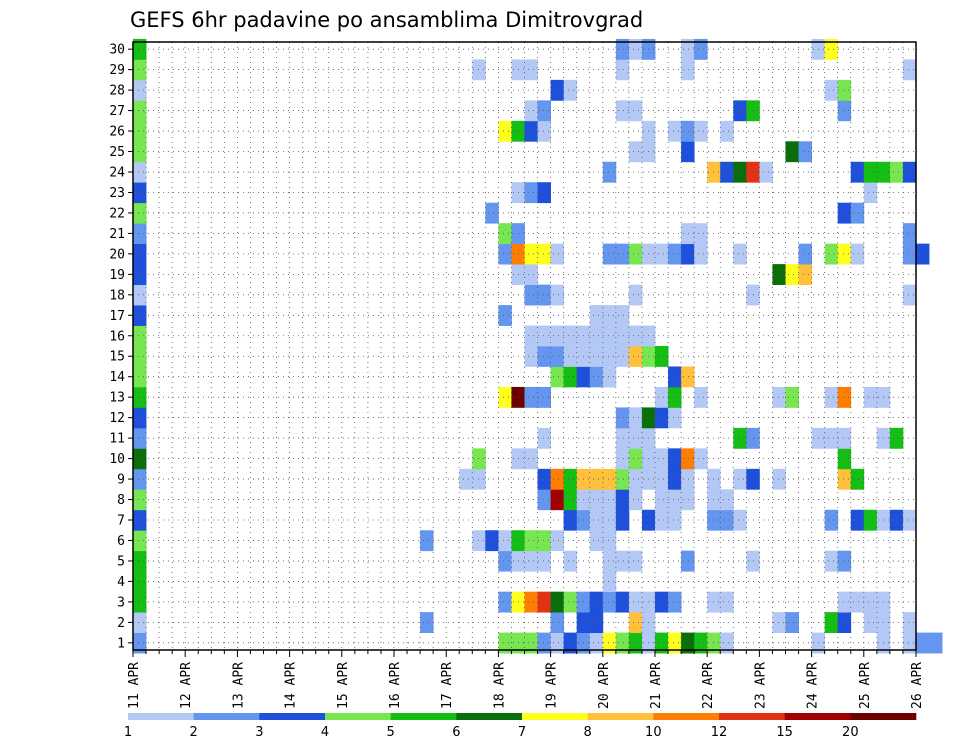 This screenshot has height=742, width=960. I want to click on heat-cell-m15-s33, so click(570, 356).